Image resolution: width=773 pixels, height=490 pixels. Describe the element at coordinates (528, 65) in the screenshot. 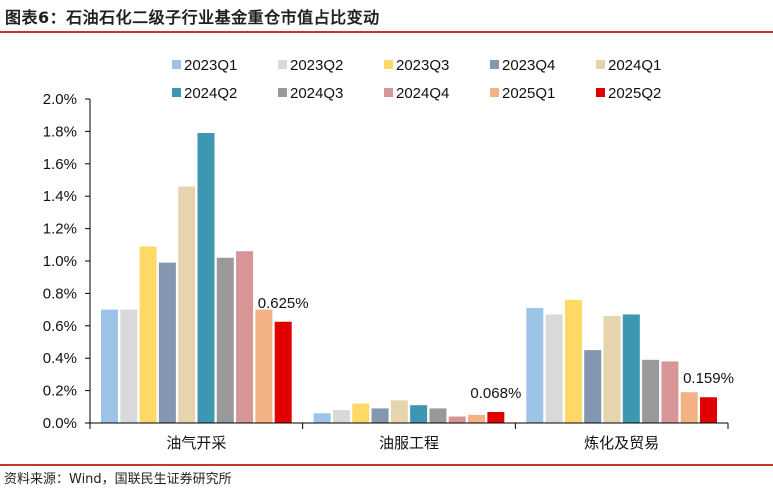

I see `legend-label: 2023Q4` at that location.